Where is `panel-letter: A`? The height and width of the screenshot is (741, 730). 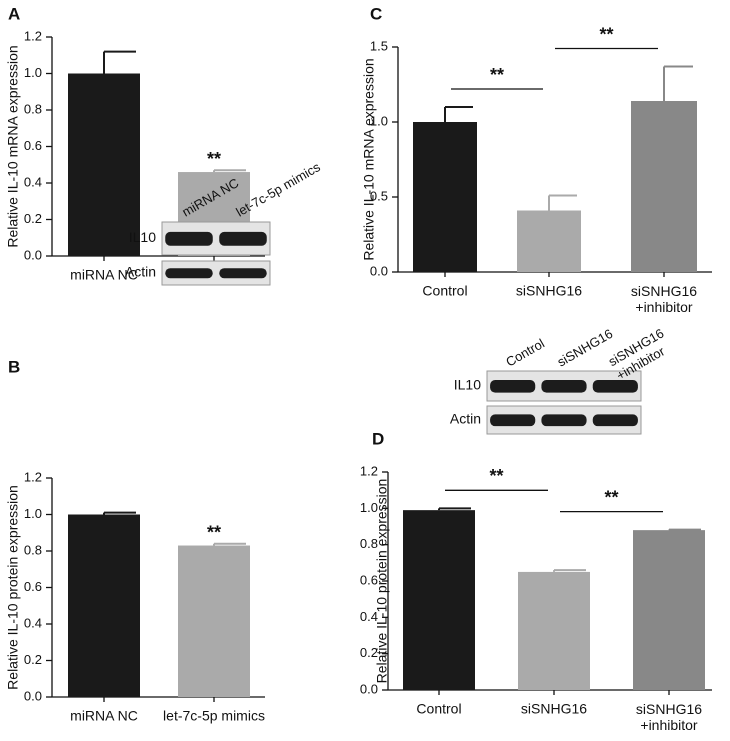 panel-letter: A is located at coordinates (14, 13).